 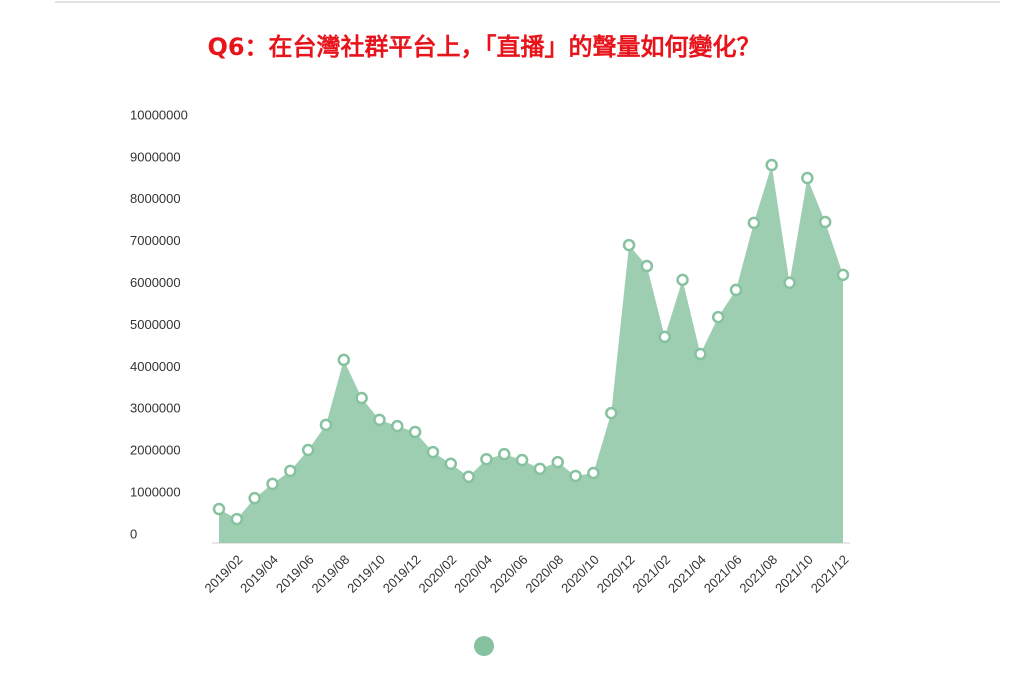 What do you see at coordinates (155, 156) in the screenshot?
I see `y-tick-label: 9000000` at bounding box center [155, 156].